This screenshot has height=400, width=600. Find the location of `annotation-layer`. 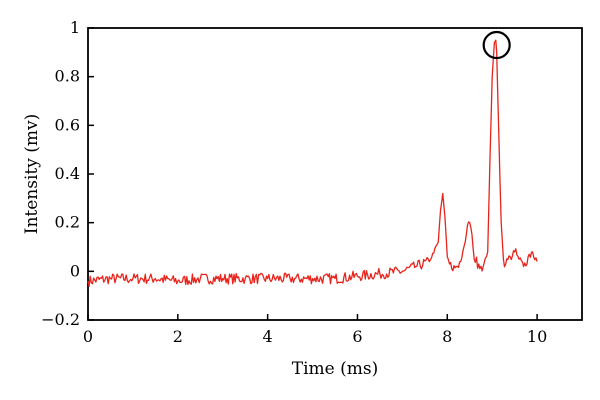

annotation-layer is located at coordinates (496, 45).